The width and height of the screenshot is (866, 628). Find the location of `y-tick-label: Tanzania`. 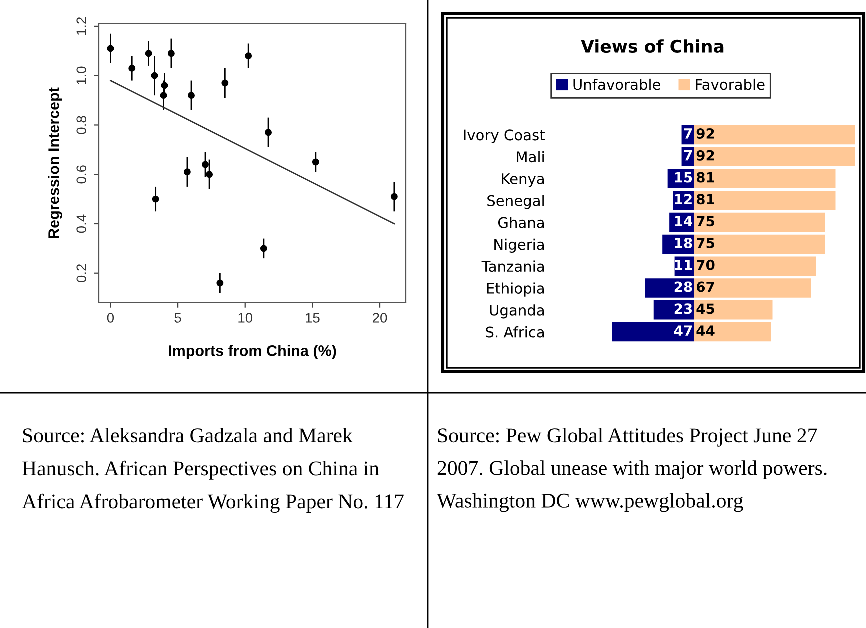

y-tick-label: Tanzania is located at coordinates (513, 266).